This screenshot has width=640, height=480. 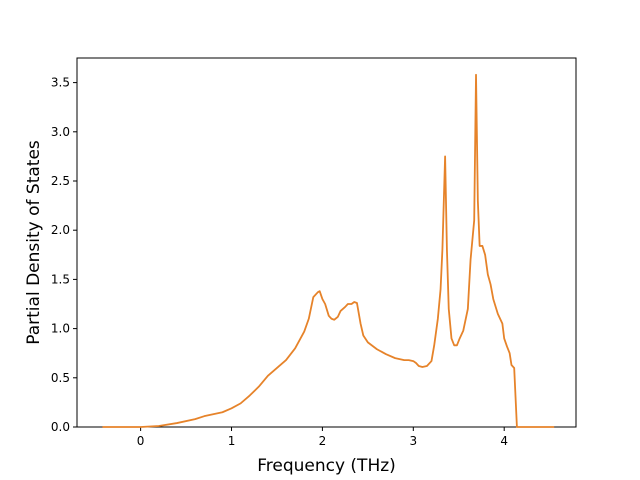 I want to click on x-axis-label: Frequency (THz), so click(x=326, y=466).